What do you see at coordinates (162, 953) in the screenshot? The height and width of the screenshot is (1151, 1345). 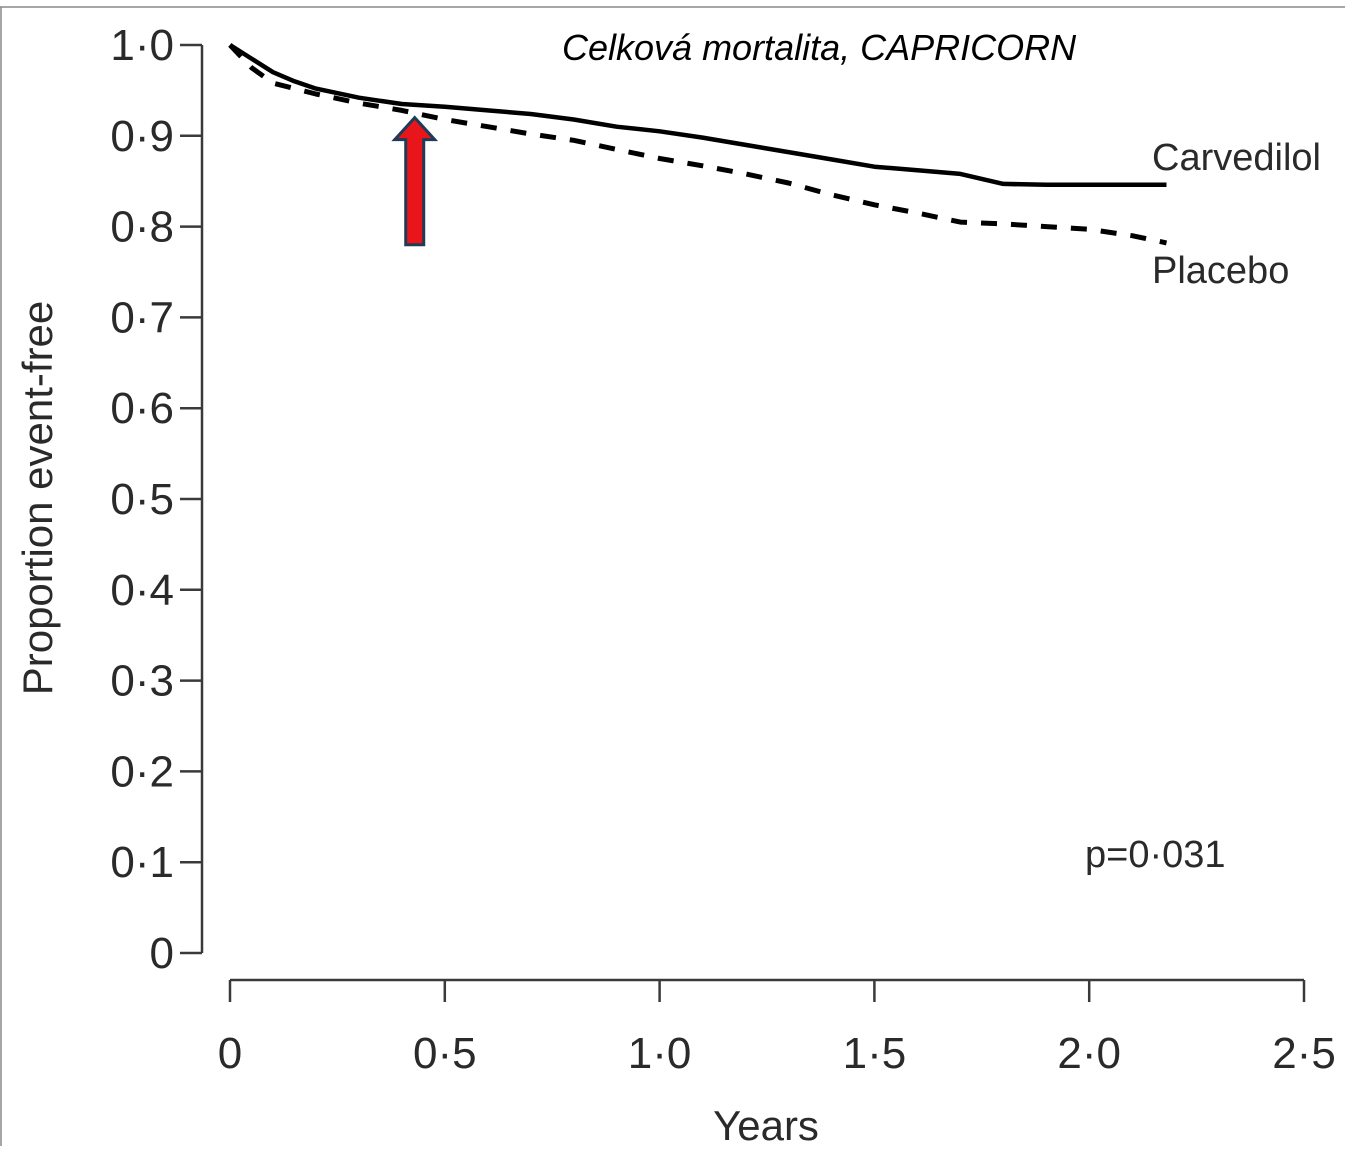 I see `y-tick-label: 0` at bounding box center [162, 953].